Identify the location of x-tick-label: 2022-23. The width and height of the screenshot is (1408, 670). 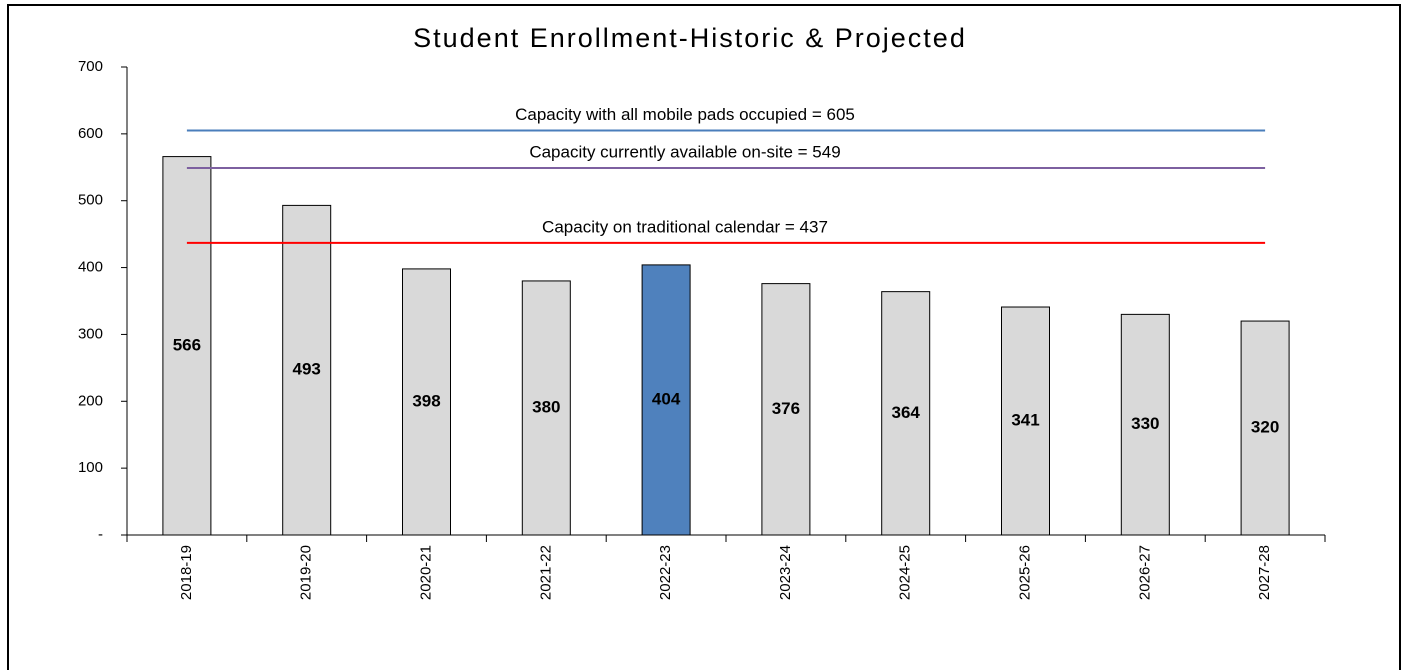
(665, 572).